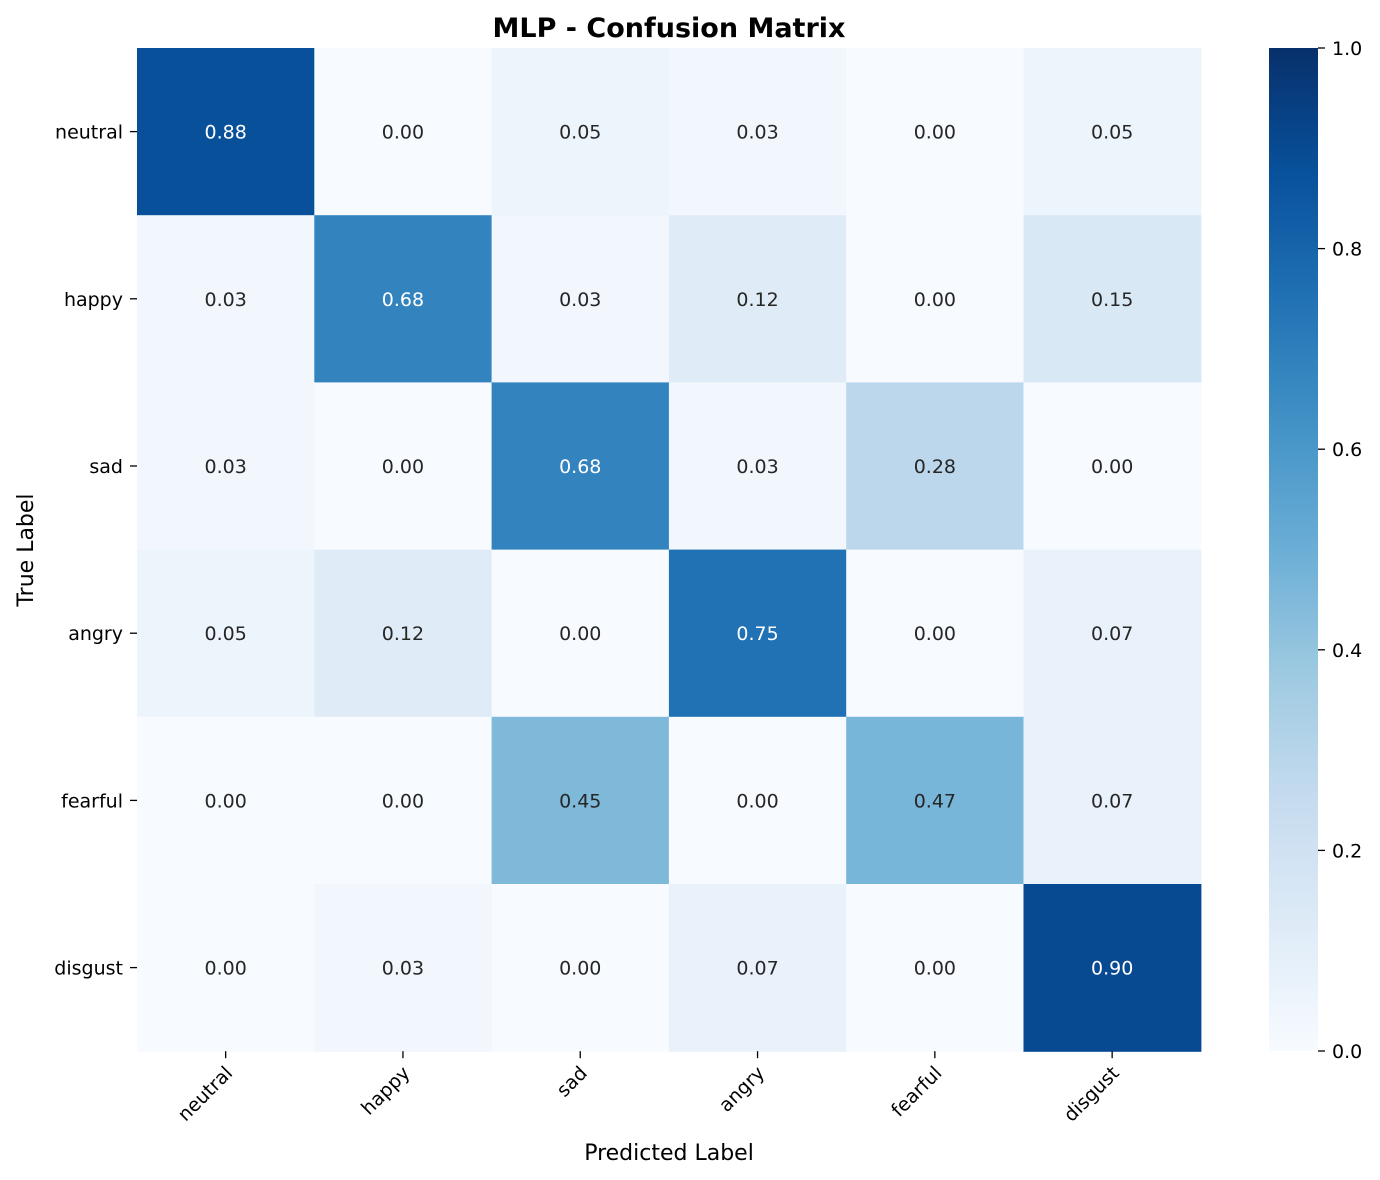 The height and width of the screenshot is (1180, 1380). Describe the element at coordinates (669, 28) in the screenshot. I see `chart-title: MLP - Confusion Matrix` at that location.